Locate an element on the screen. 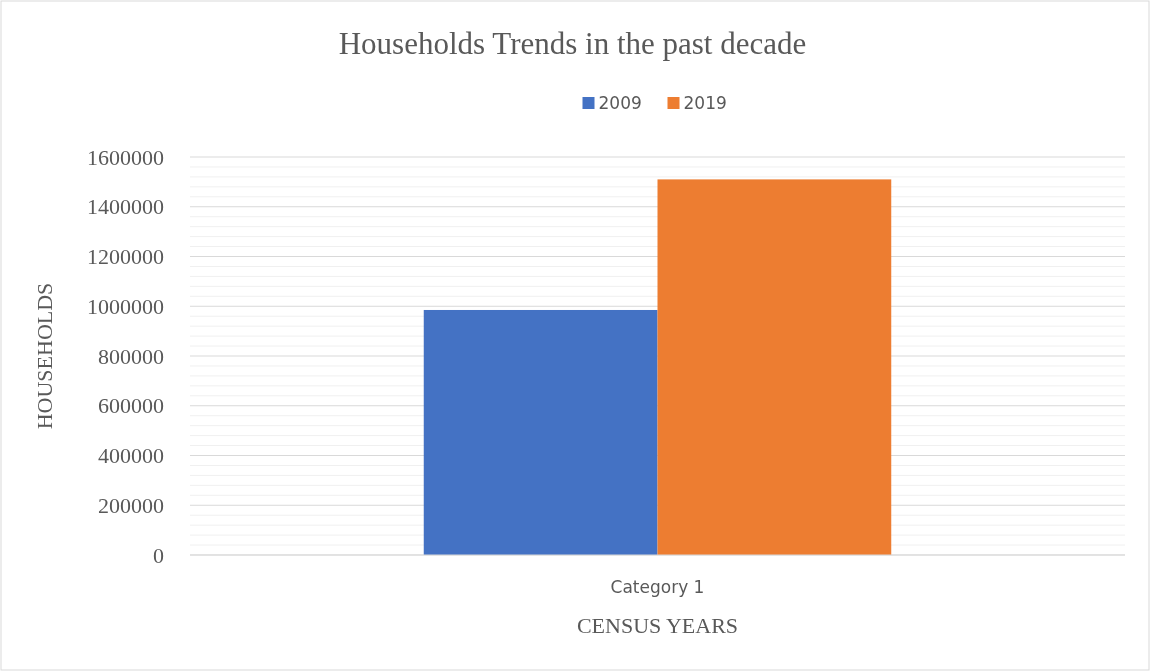 This screenshot has height=671, width=1150. y-tick-label: 400000 is located at coordinates (131, 456).